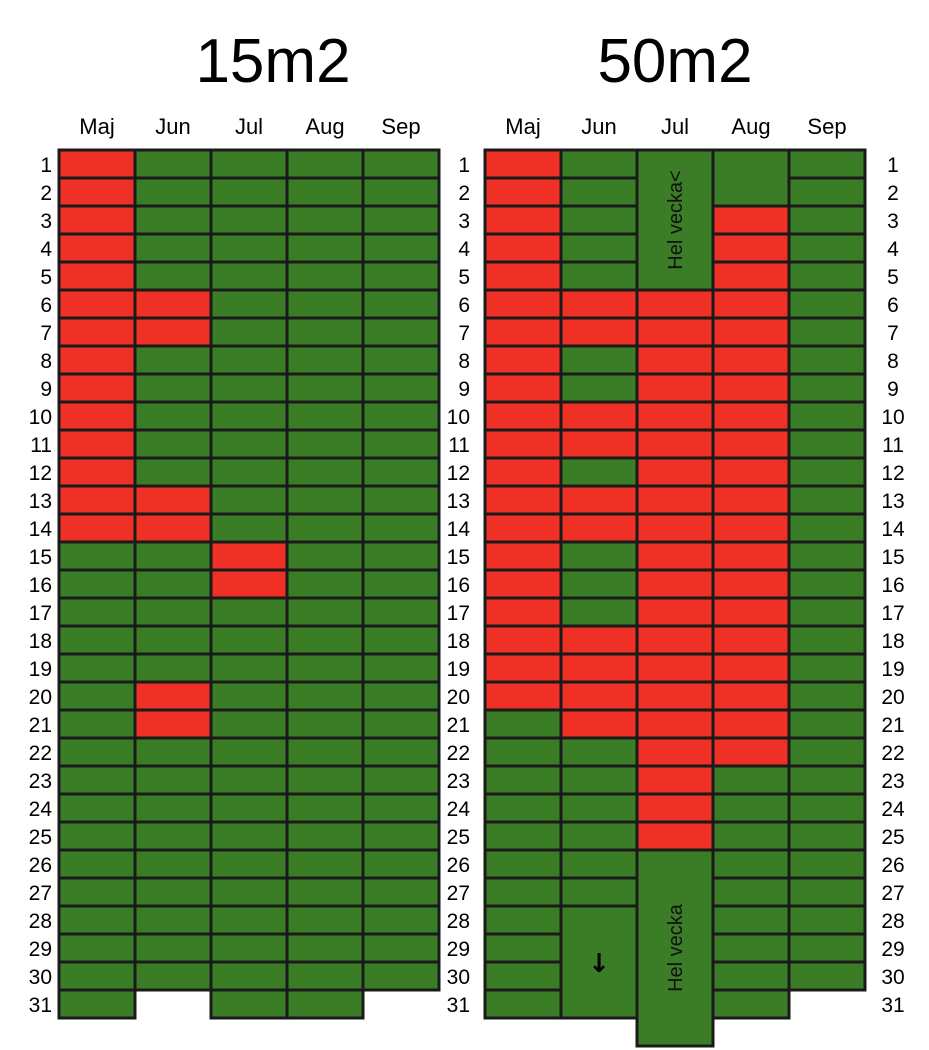  I want to click on day-number-label: 15, so click(458, 557).